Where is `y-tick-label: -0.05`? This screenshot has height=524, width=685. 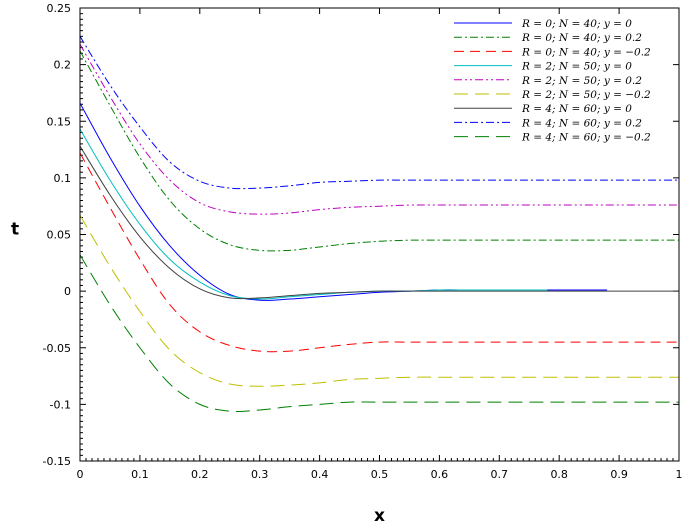 y-tick-label: -0.05 is located at coordinates (57, 348).